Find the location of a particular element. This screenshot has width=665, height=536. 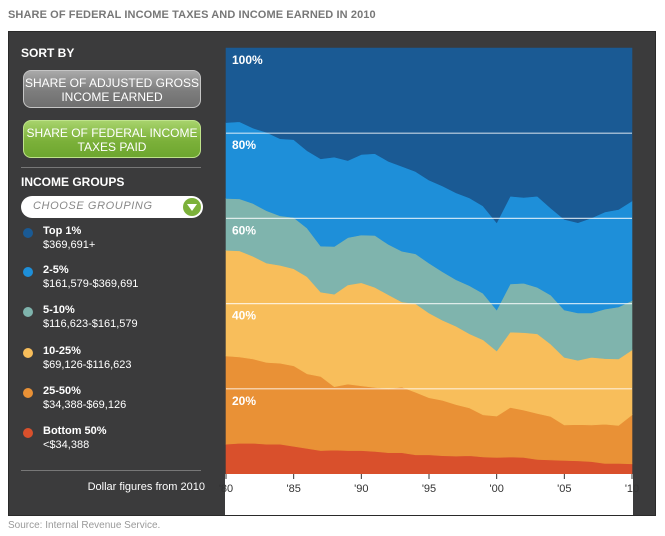

y-tick-label: 40% is located at coordinates (244, 316).